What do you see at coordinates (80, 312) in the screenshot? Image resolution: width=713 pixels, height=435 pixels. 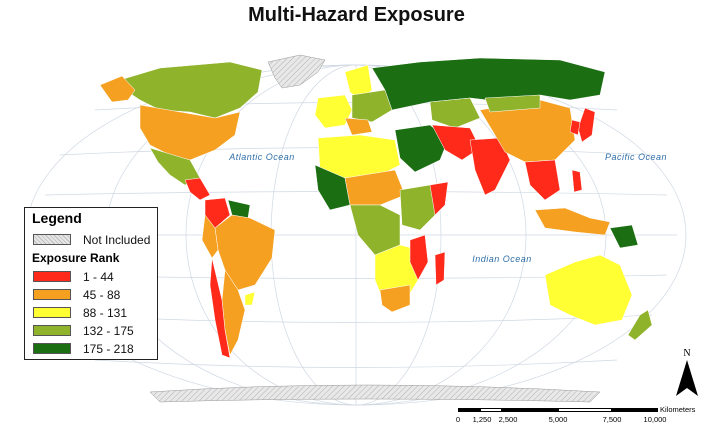 I see `legend-row-class-3: 88 - 131` at bounding box center [80, 312].